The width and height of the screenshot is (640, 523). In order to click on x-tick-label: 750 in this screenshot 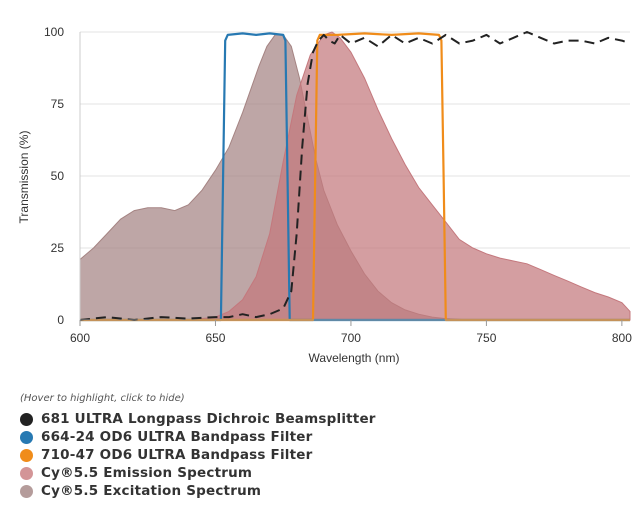, I will do `click(486, 338)`.